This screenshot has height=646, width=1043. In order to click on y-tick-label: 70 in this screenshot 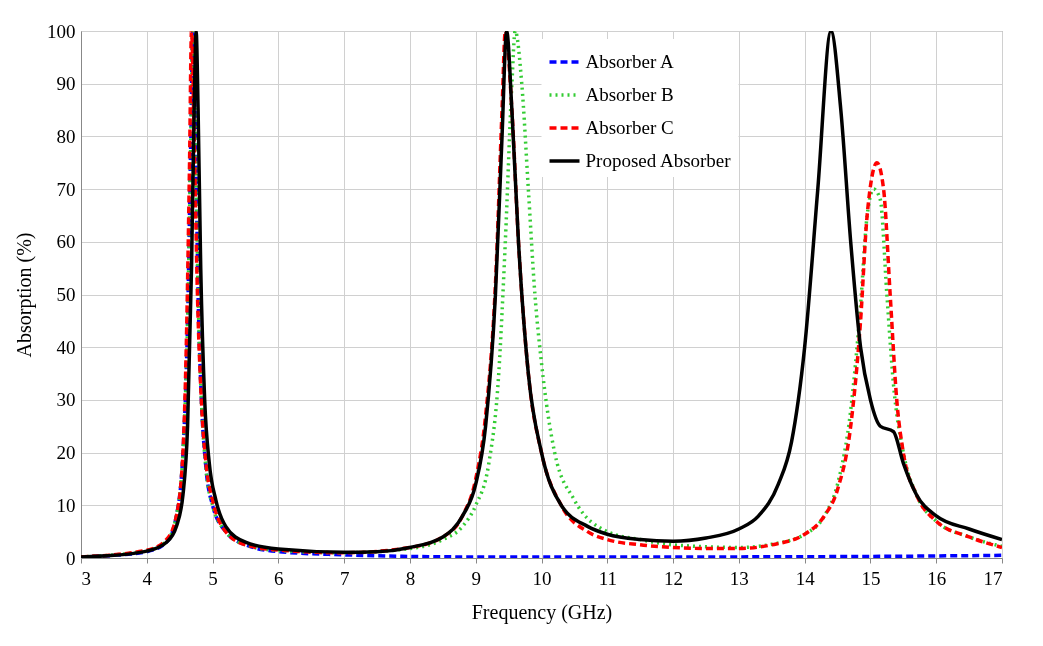, I will do `click(66, 189)`.